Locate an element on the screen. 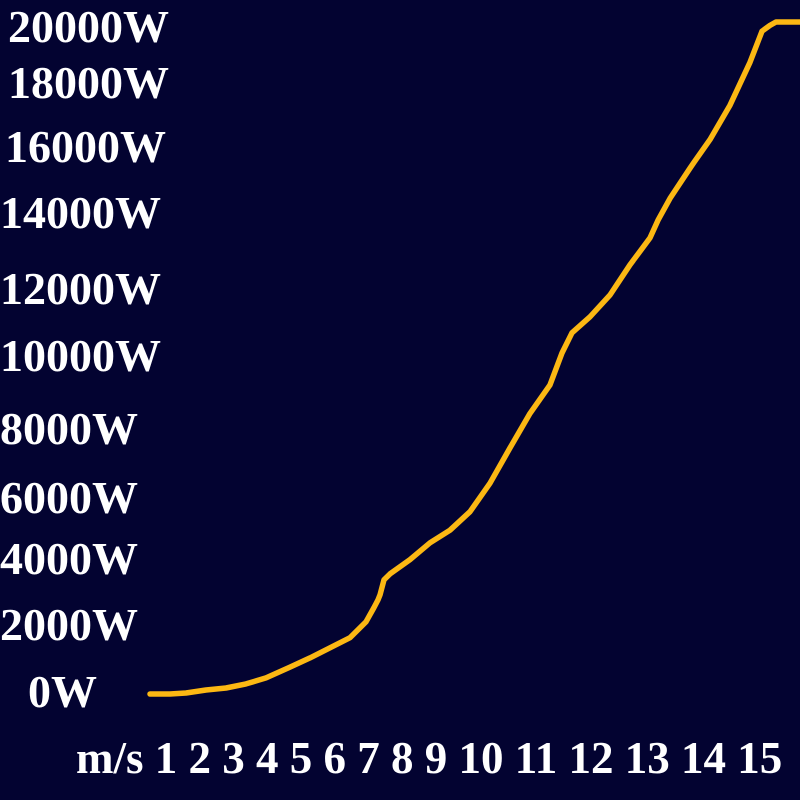  y-axis-label: 8000W is located at coordinates (69, 428).